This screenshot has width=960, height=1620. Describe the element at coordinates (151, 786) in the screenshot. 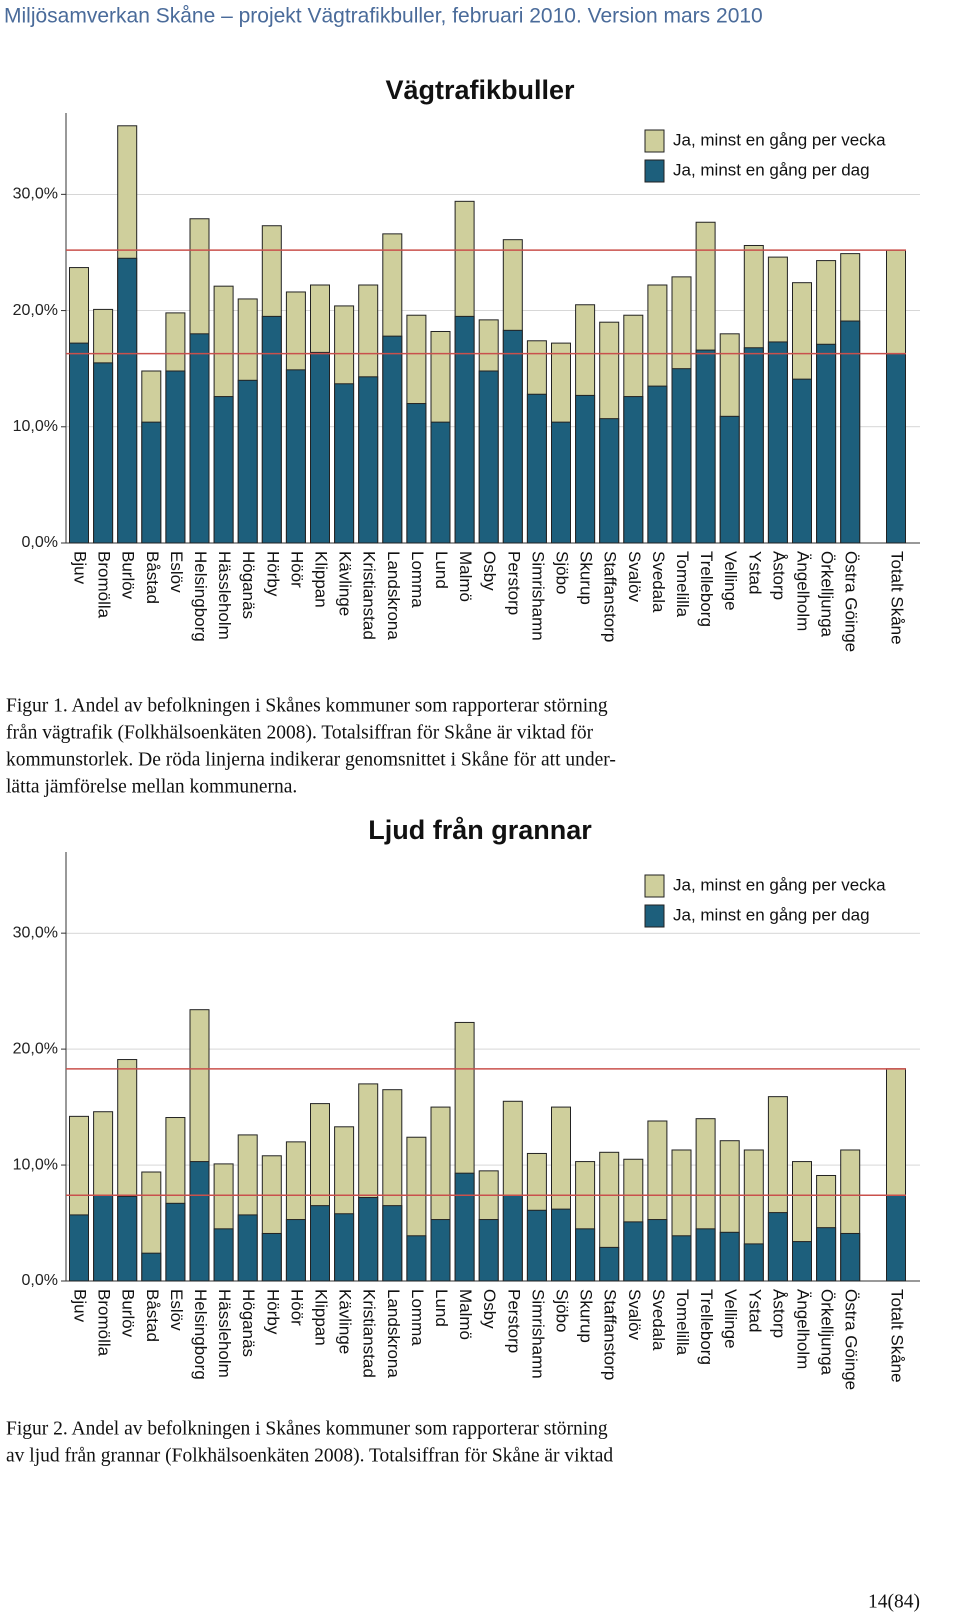

I see `caption-line: lätta jämförelse mellan kommunerna.` at that location.